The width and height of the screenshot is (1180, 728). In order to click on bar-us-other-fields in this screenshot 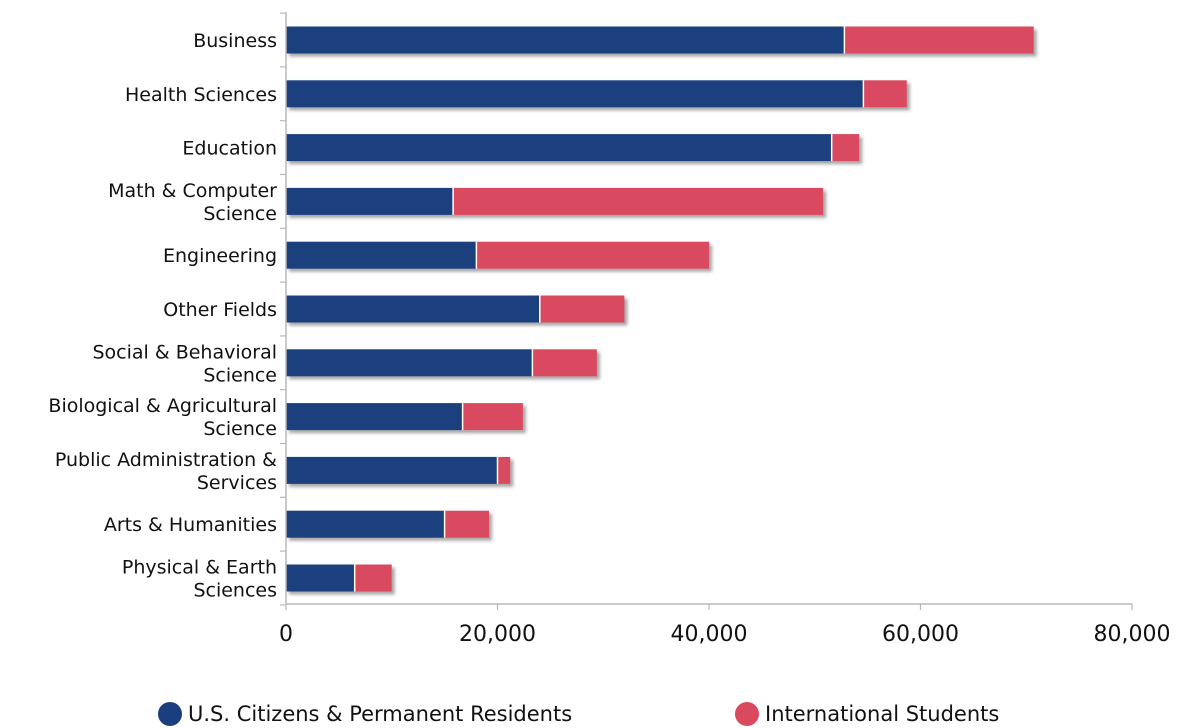, I will do `click(413, 309)`.